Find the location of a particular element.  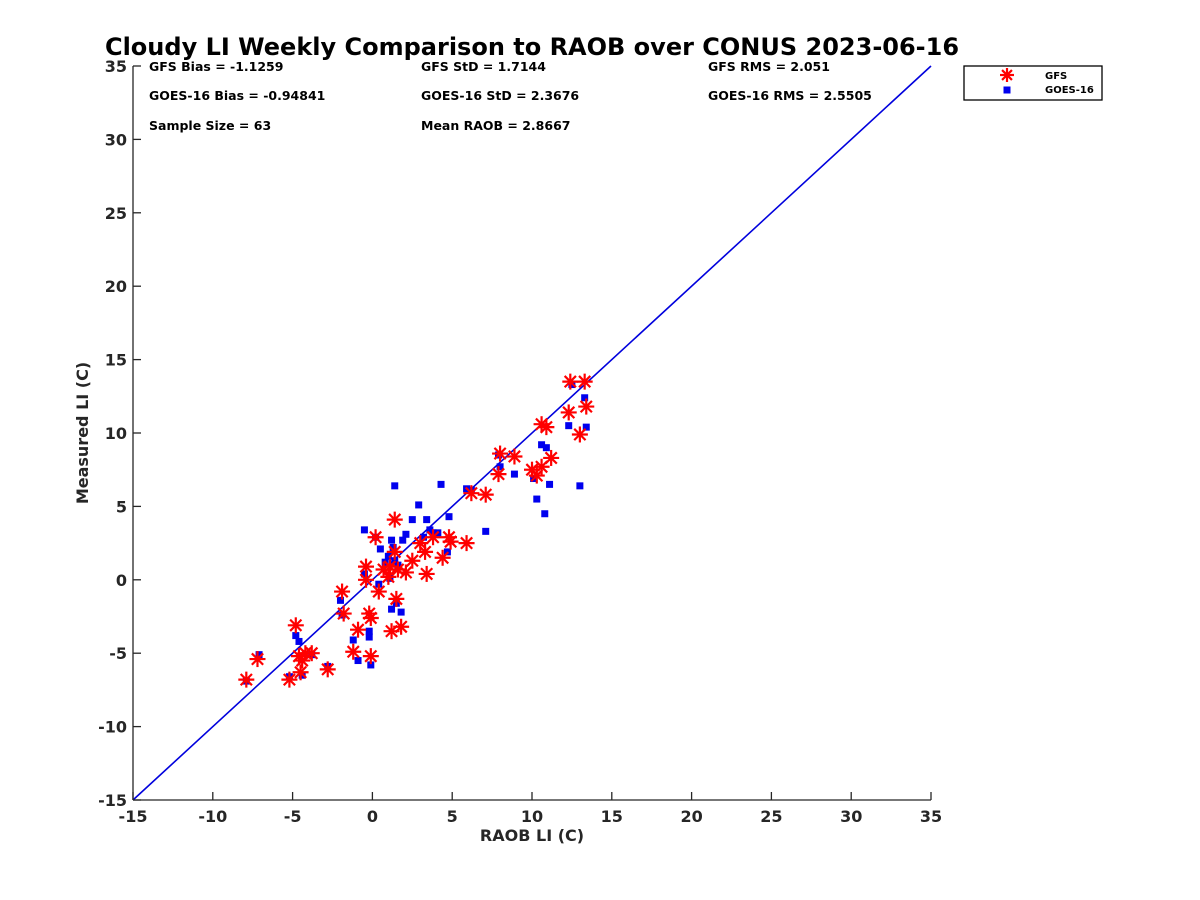

x-tick-label: 35 is located at coordinates (931, 816).